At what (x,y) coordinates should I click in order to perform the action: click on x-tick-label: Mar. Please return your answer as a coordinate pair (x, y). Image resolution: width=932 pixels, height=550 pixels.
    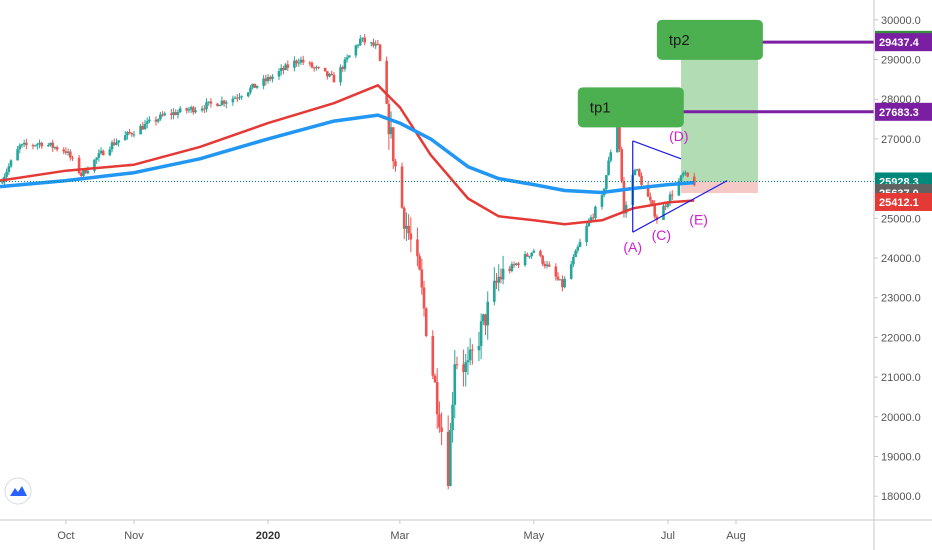
    Looking at the image, I should click on (399, 536).